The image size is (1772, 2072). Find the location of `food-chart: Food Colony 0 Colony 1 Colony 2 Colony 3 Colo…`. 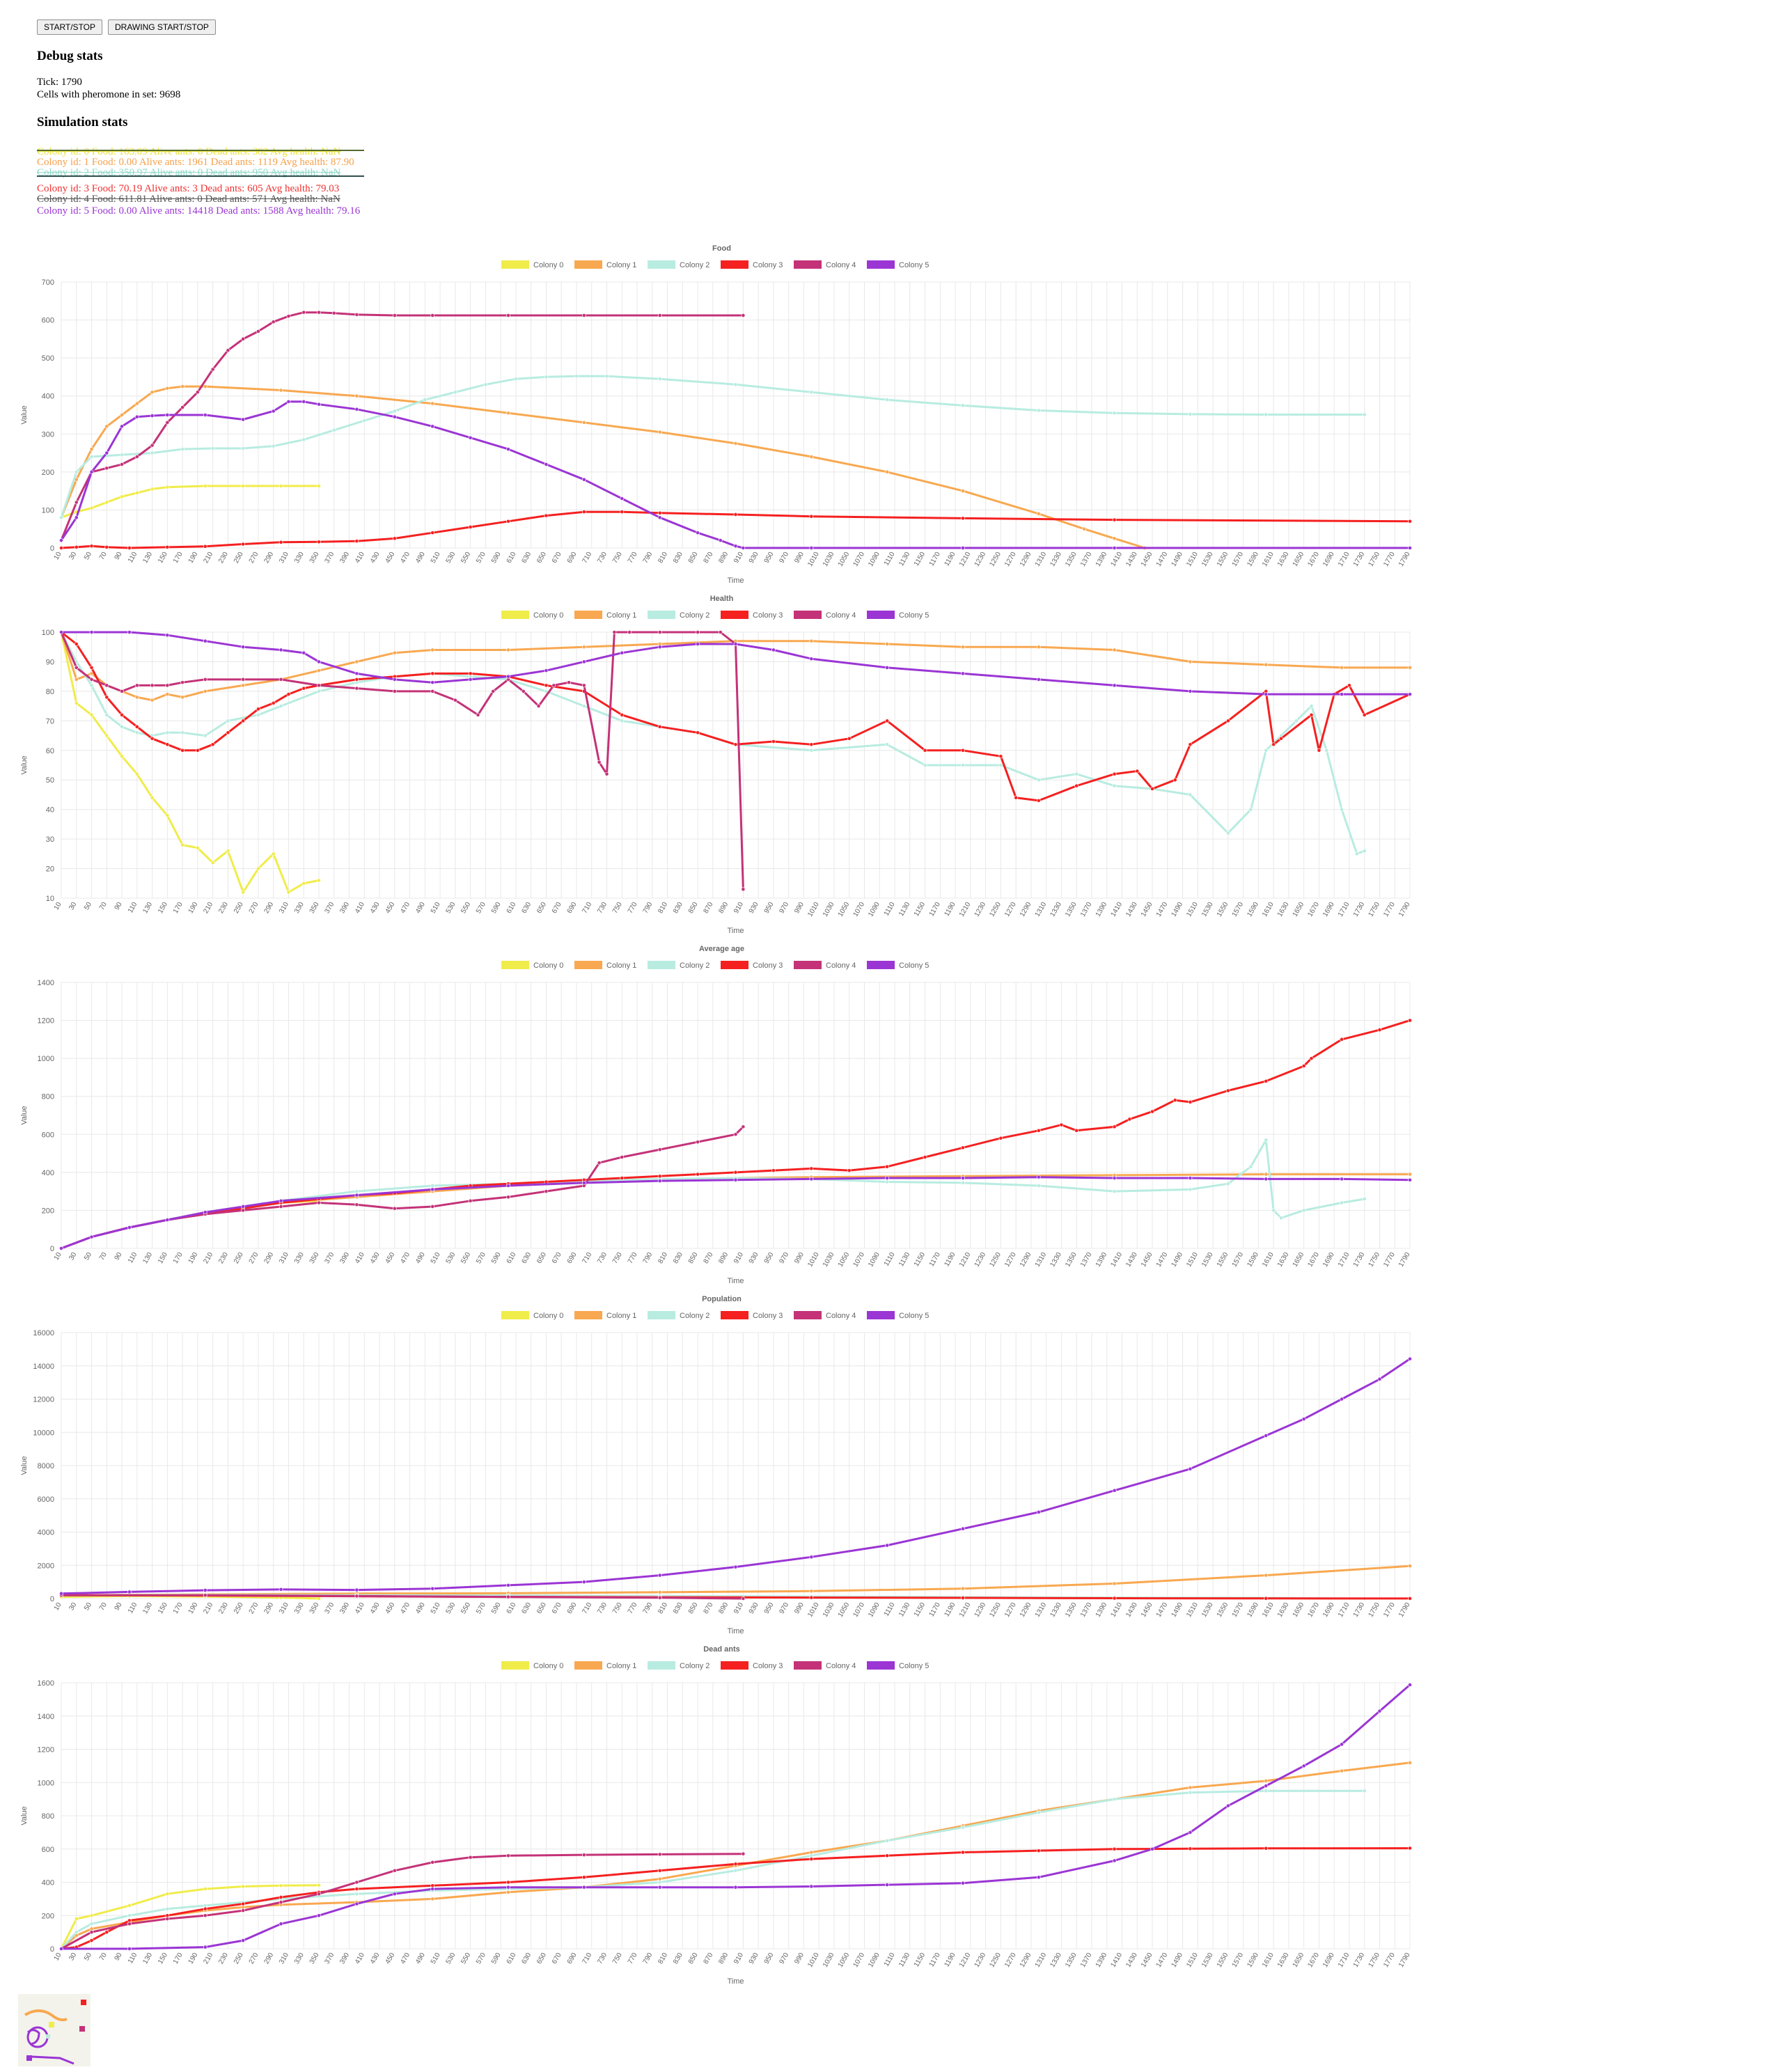

food-chart: Food Colony 0 Colony 1 Colony 2 Colony 3 Colo… is located at coordinates (720, 414).